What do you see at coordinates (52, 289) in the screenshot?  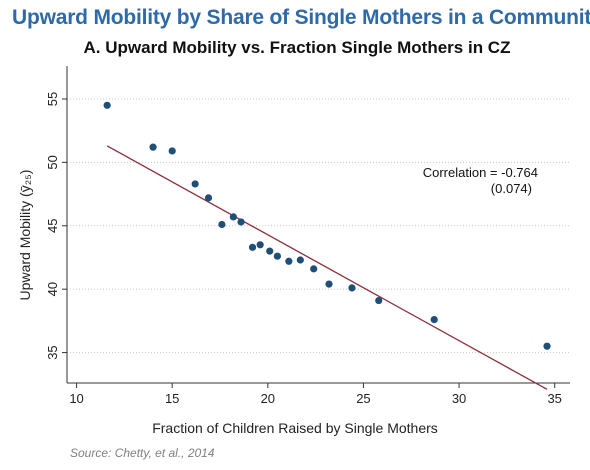 I see `y-tick-label: 40` at bounding box center [52, 289].